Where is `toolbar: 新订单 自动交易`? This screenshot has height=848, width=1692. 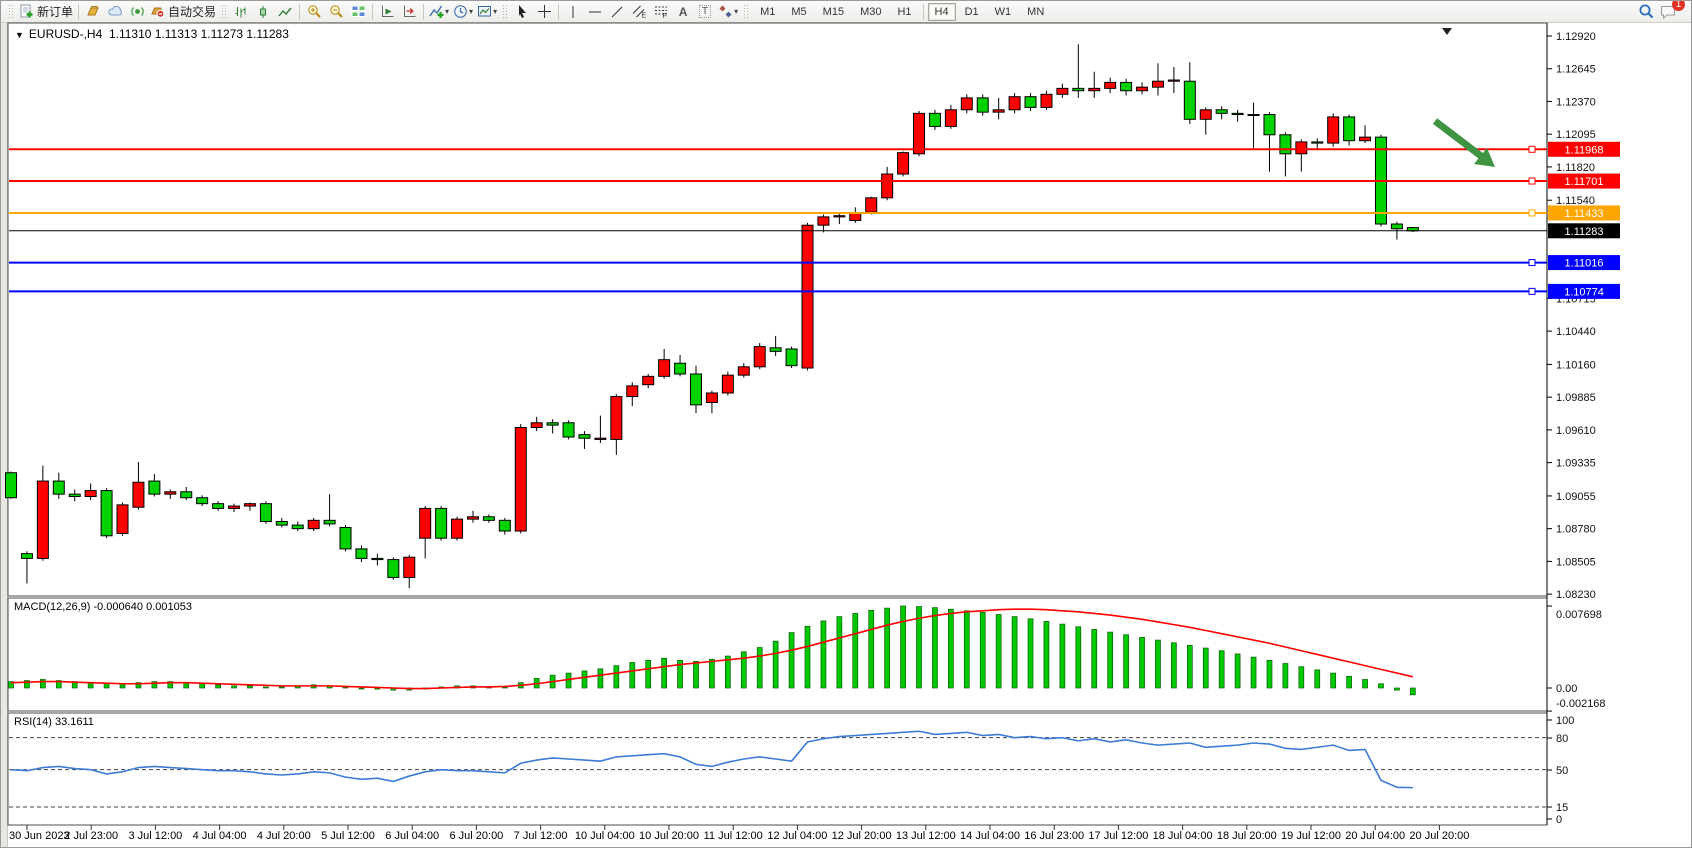
toolbar: 新订单 自动交易 is located at coordinates (846, 12).